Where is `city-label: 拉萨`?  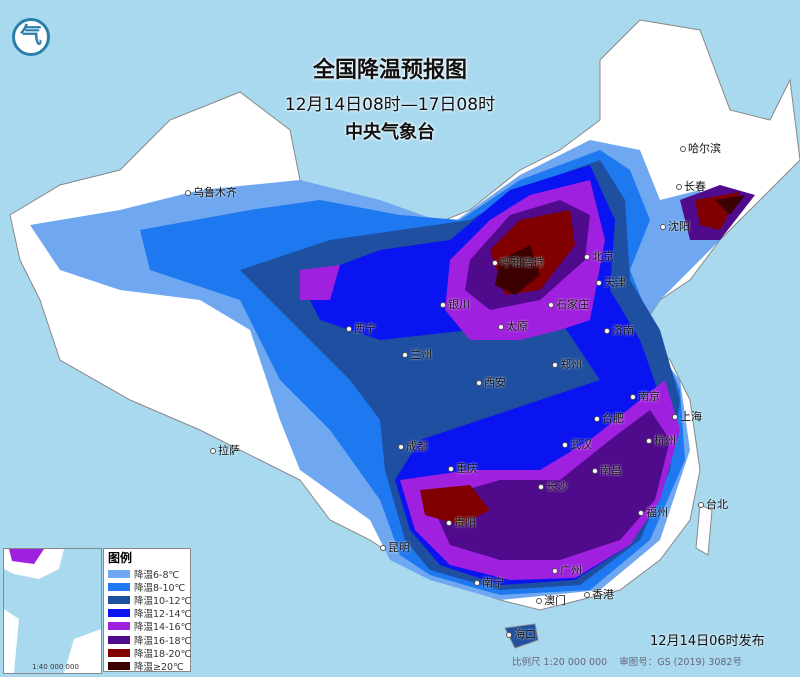
city-label: 拉萨 is located at coordinates (225, 450).